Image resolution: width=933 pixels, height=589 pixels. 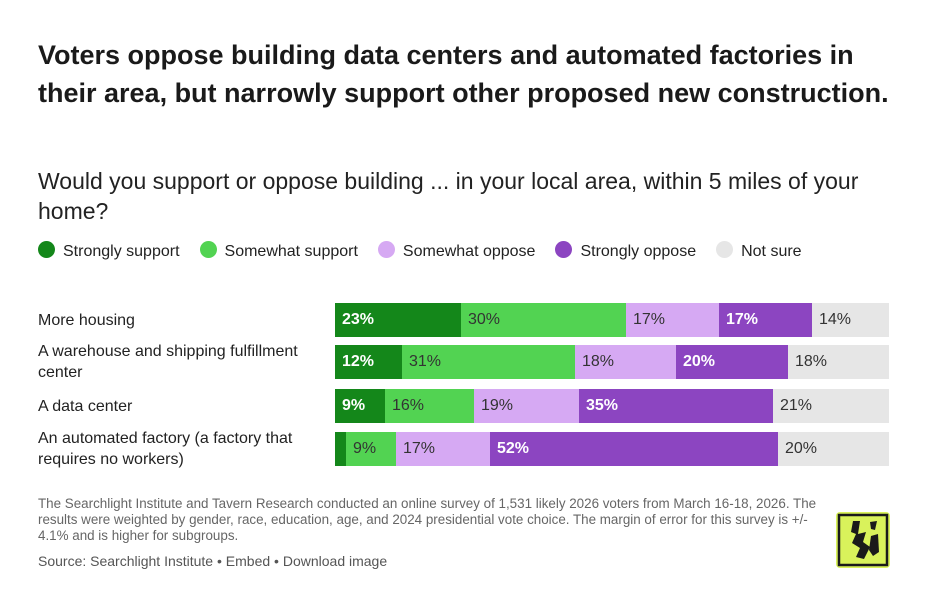 What do you see at coordinates (796, 405) in the screenshot?
I see `data-label: 21%` at bounding box center [796, 405].